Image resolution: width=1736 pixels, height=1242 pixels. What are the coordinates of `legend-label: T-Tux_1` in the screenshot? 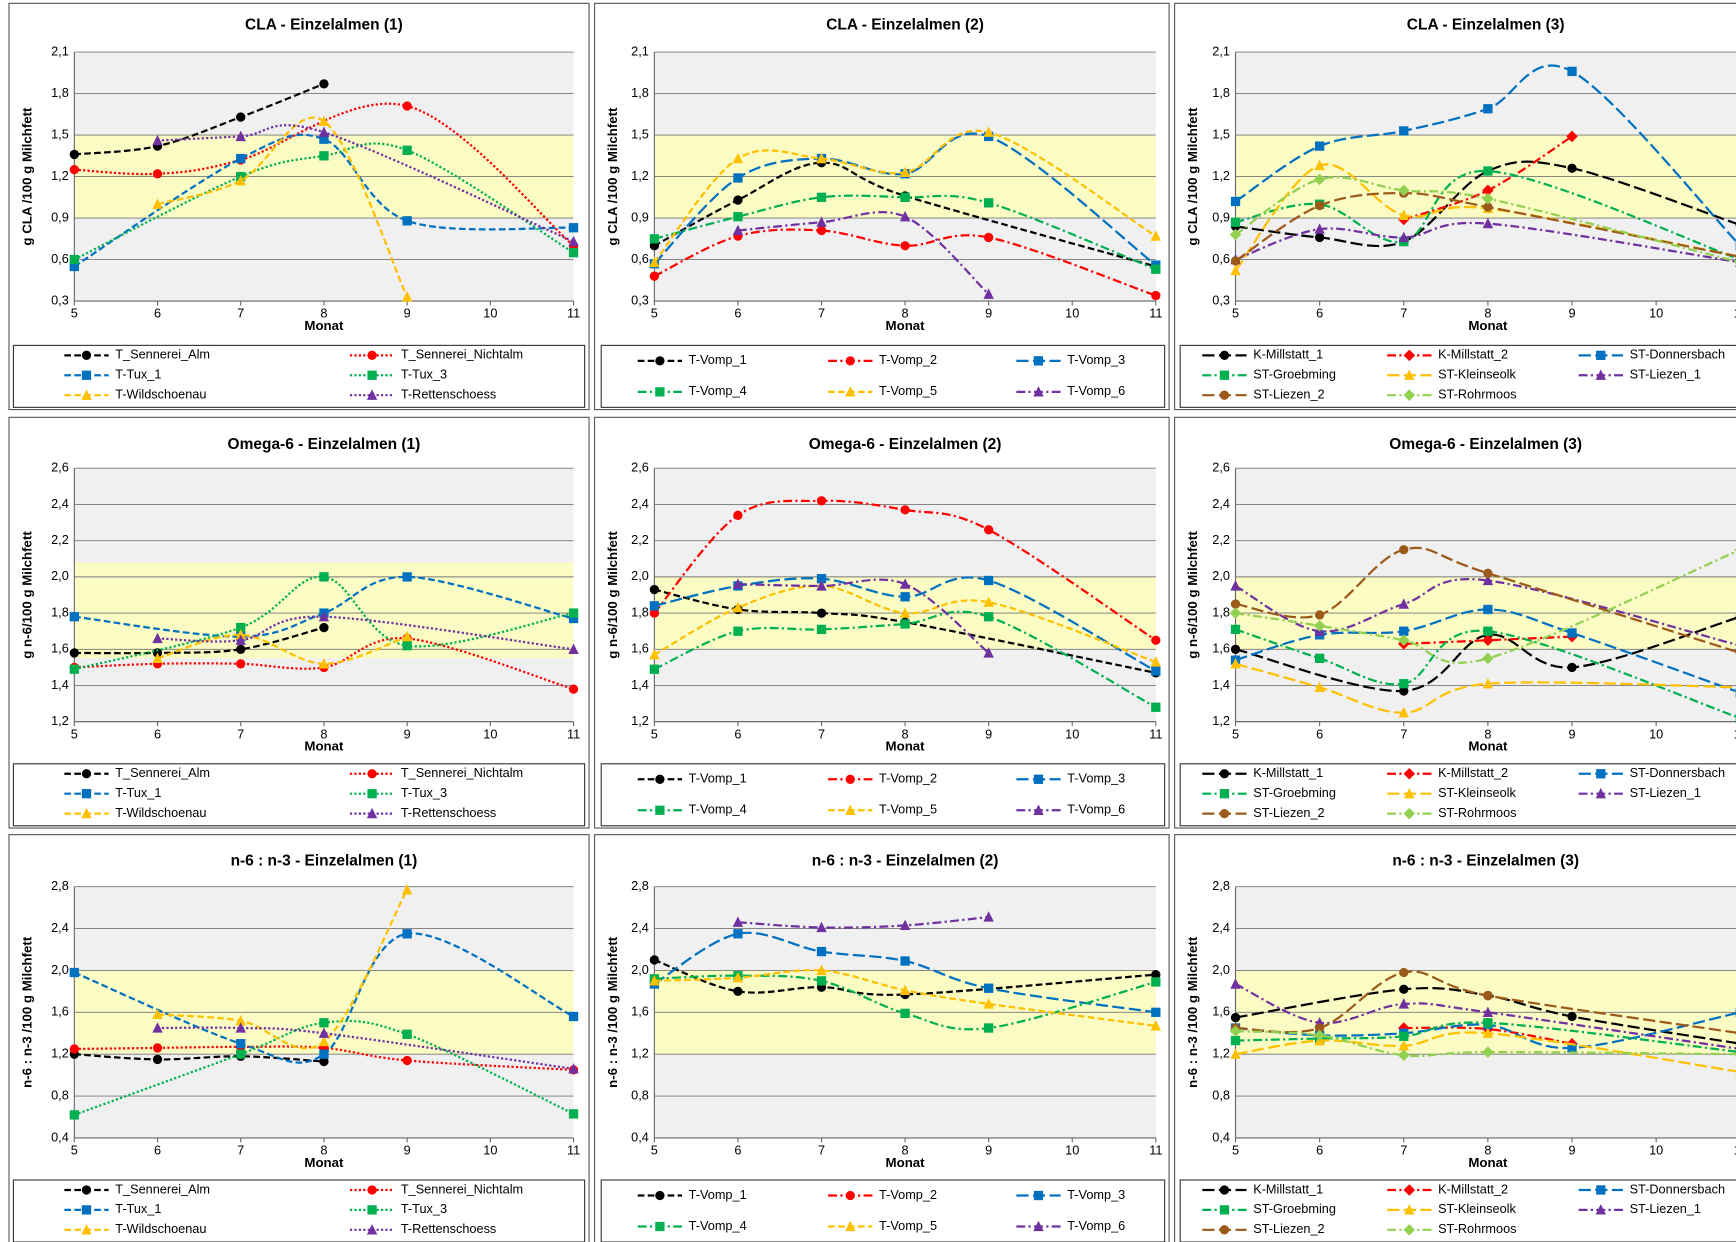 It's located at (138, 792).